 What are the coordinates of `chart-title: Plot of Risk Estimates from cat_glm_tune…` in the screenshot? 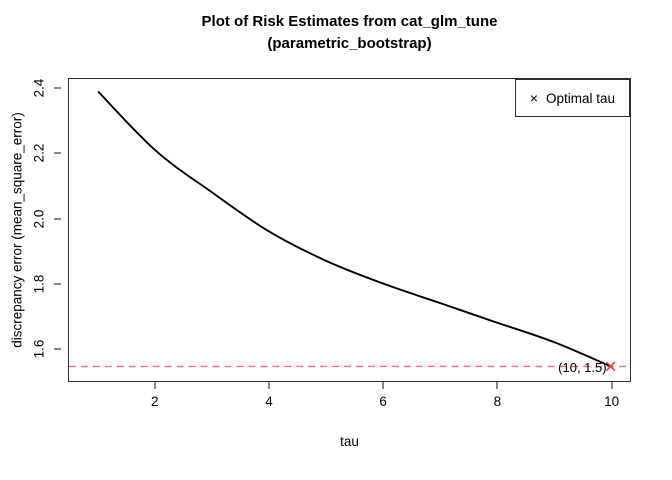 It's located at (349, 33).